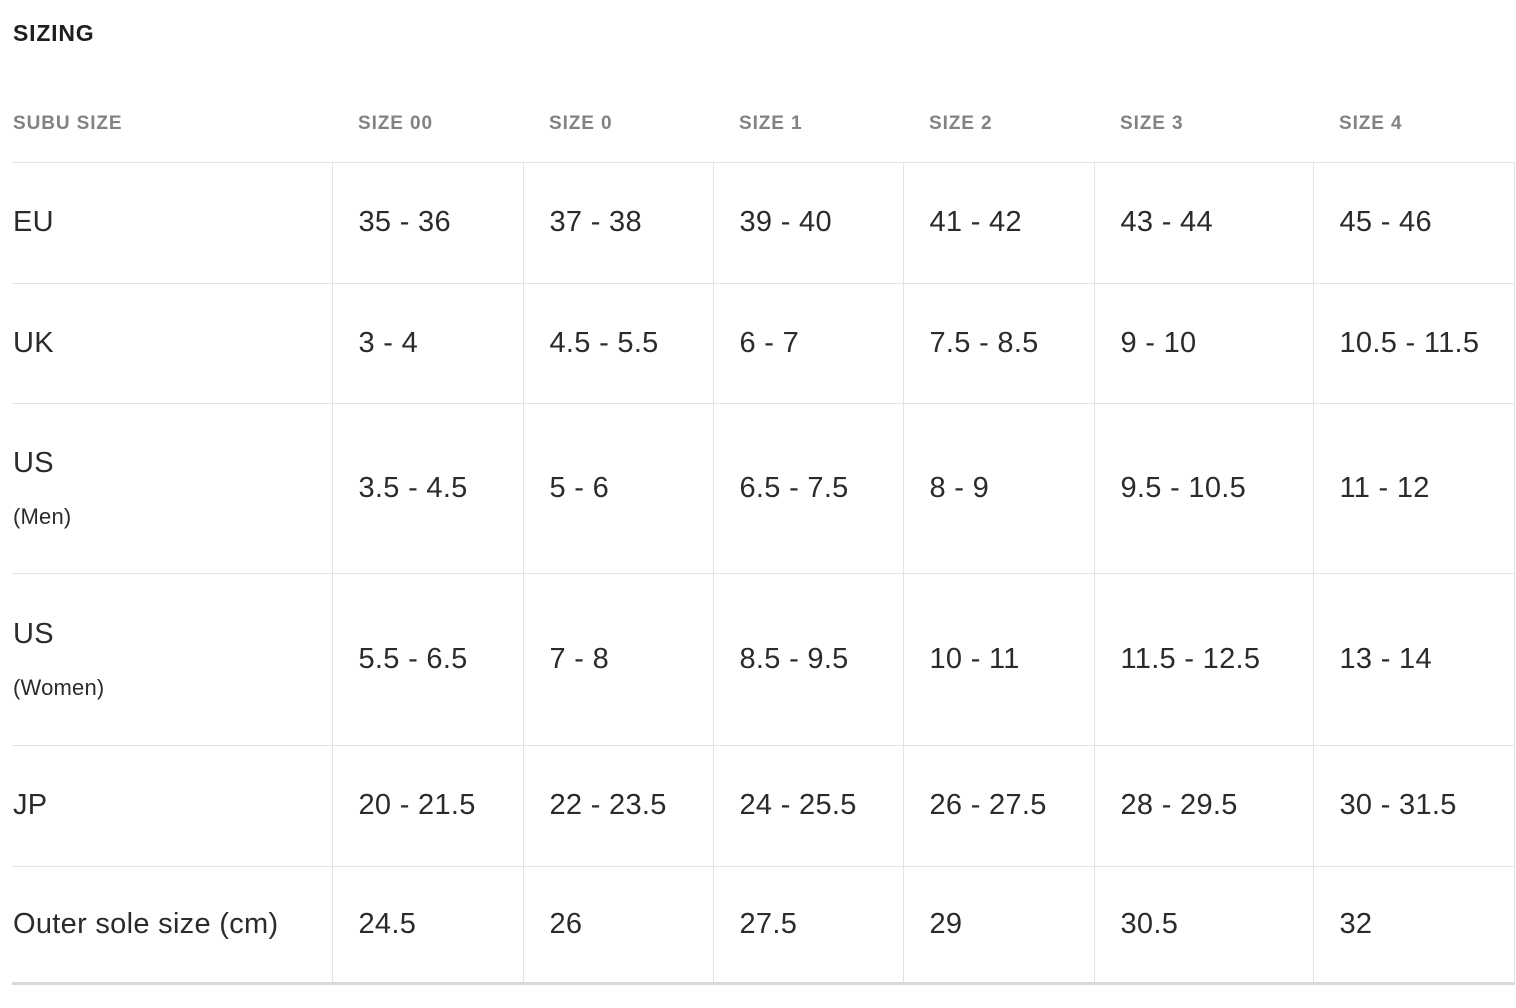 The width and height of the screenshot is (1516, 1008). What do you see at coordinates (617, 805) in the screenshot?
I see `size-cell: 22 - 23.5` at bounding box center [617, 805].